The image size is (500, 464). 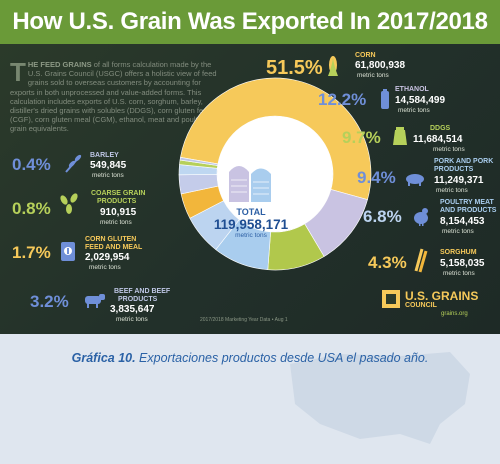 What do you see at coordinates (342, 99) in the screenshot?
I see `ethanol-percent: 12.2%` at bounding box center [342, 99].